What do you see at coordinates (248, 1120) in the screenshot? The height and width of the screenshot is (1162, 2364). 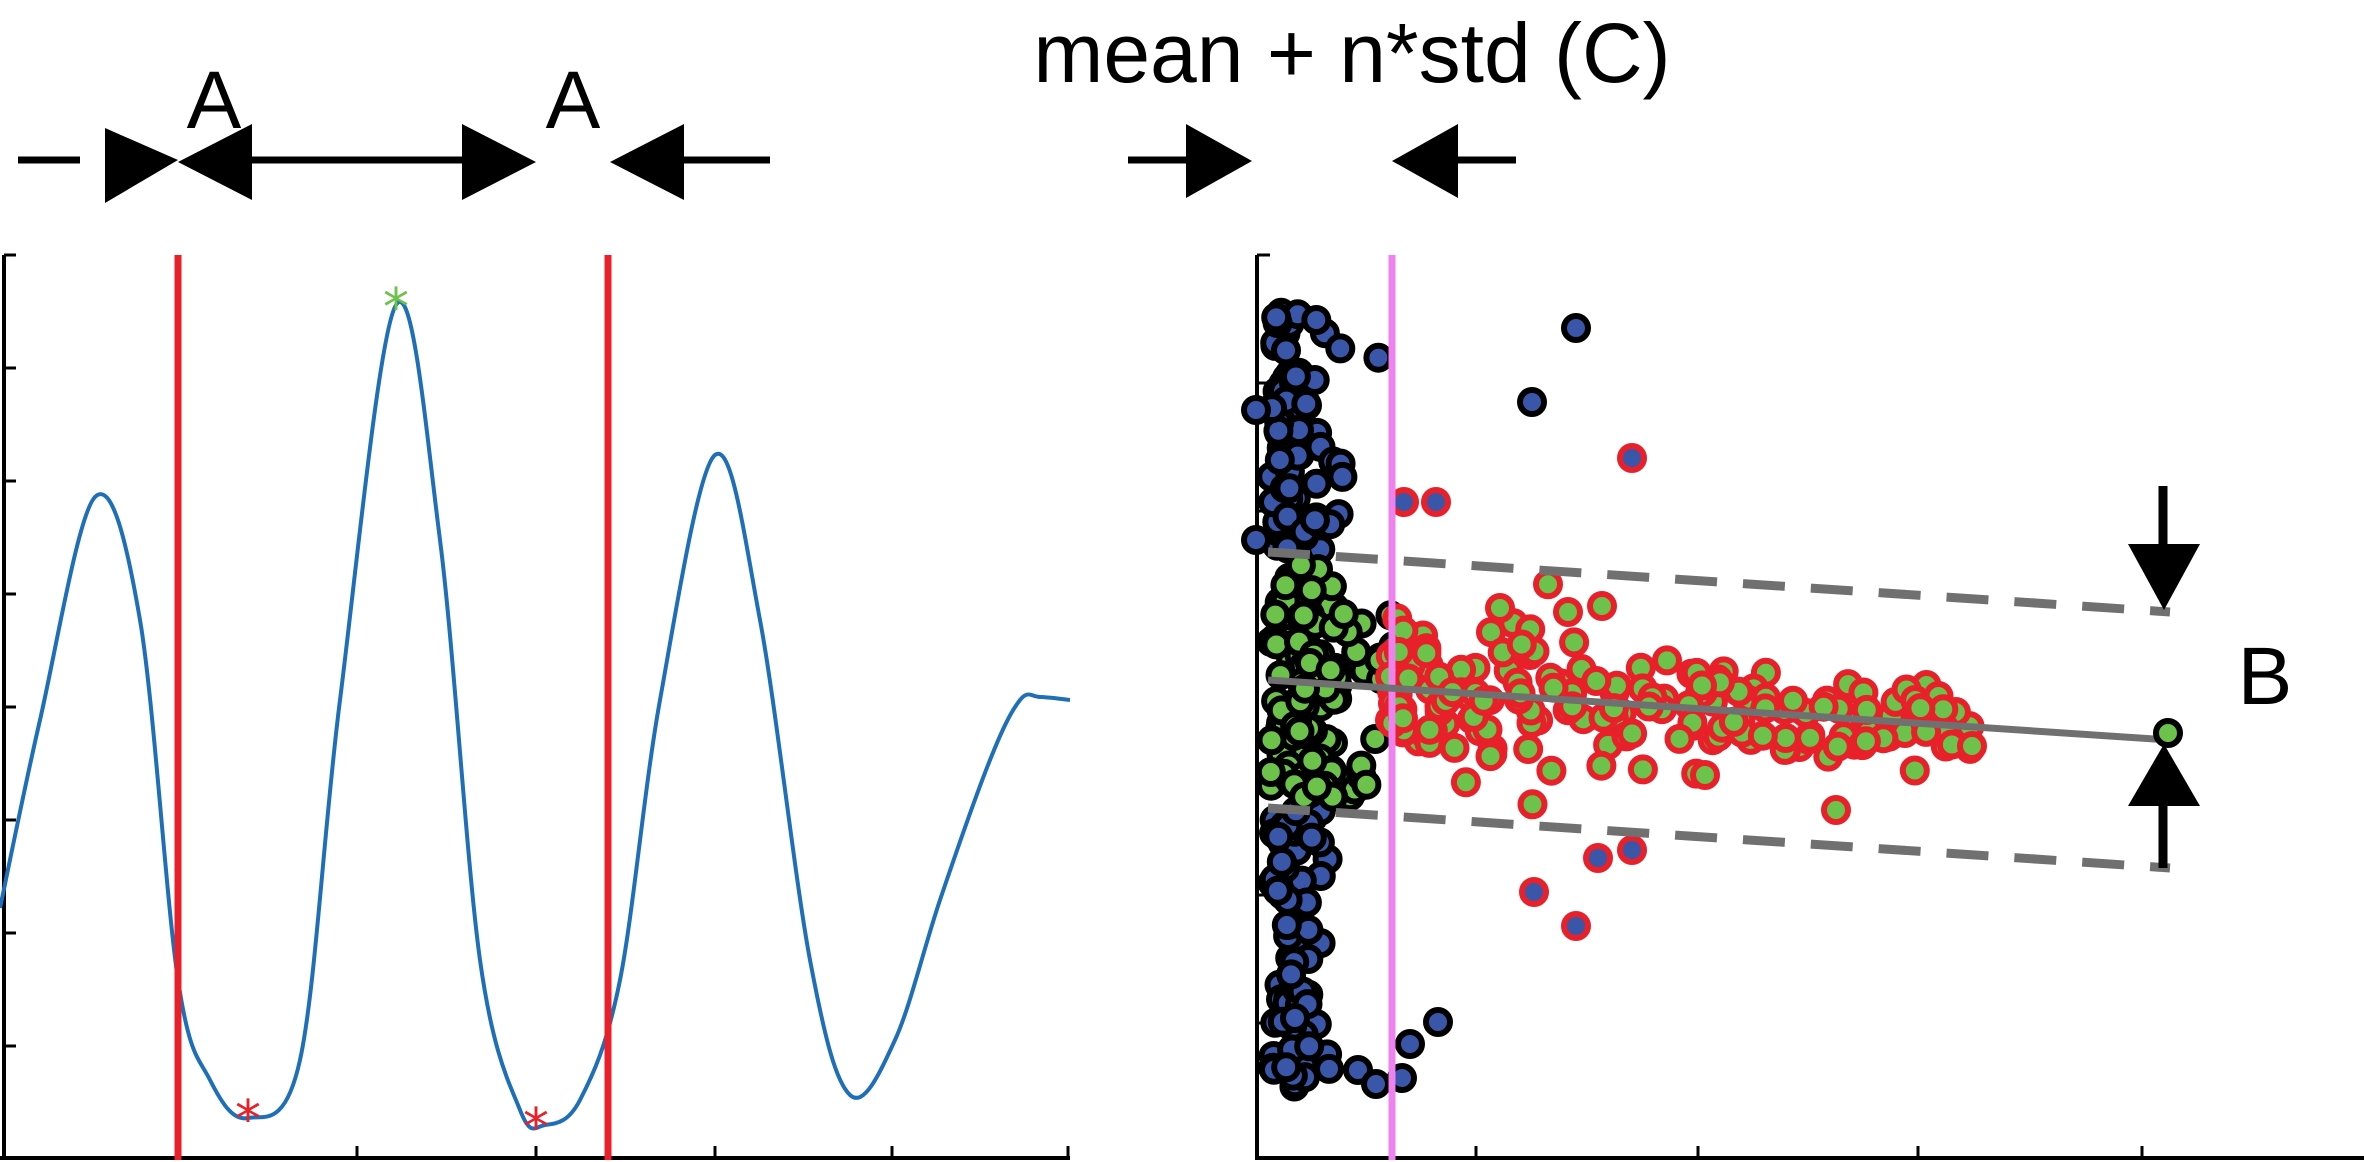 I see `trough-marker-1: *` at bounding box center [248, 1120].